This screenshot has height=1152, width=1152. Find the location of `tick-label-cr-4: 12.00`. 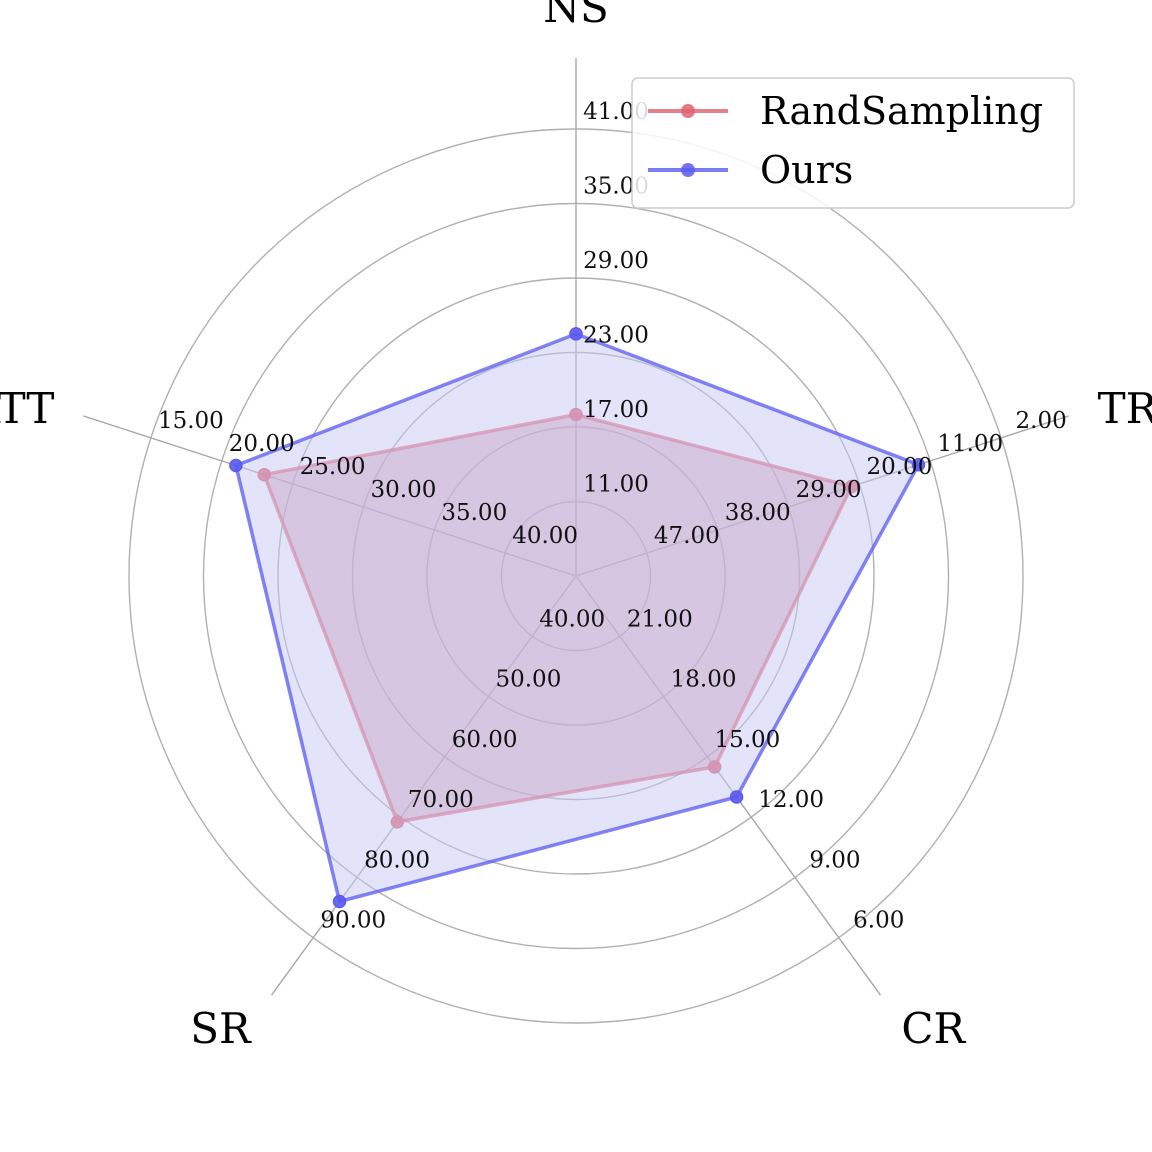

tick-label-cr-4: 12.00 is located at coordinates (791, 800).